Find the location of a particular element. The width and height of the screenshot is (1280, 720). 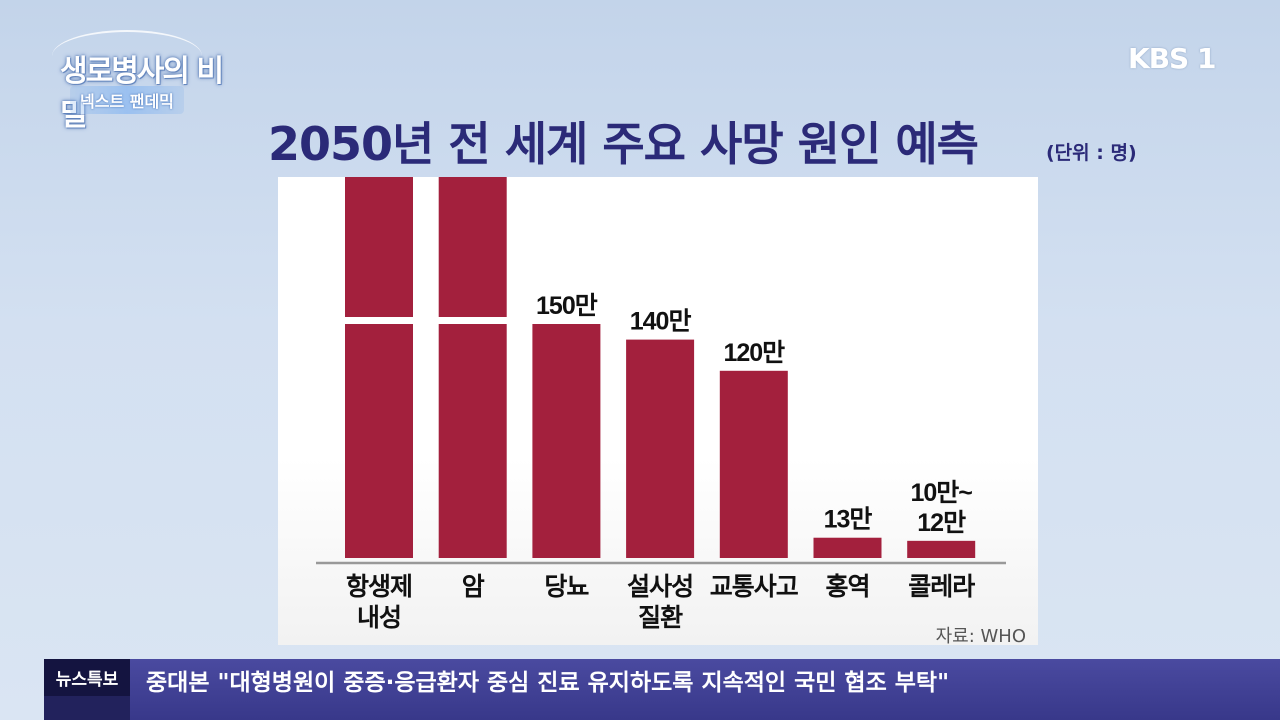

broadcaster-logo: KBS 1 is located at coordinates (1172, 58).